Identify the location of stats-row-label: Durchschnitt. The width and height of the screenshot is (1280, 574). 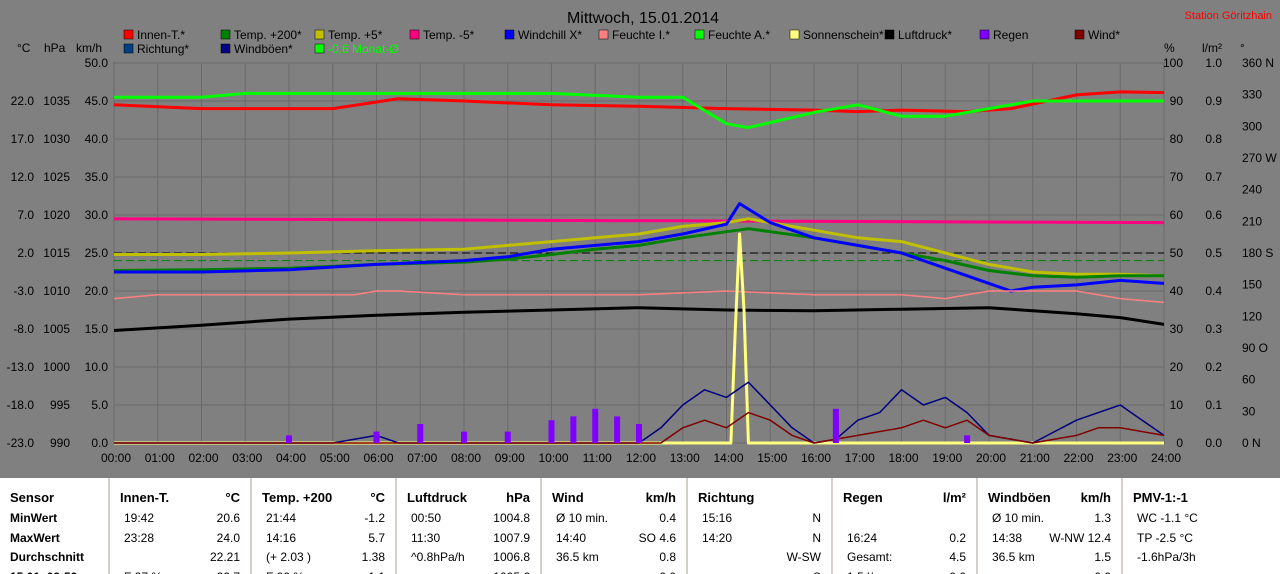
(47, 557).